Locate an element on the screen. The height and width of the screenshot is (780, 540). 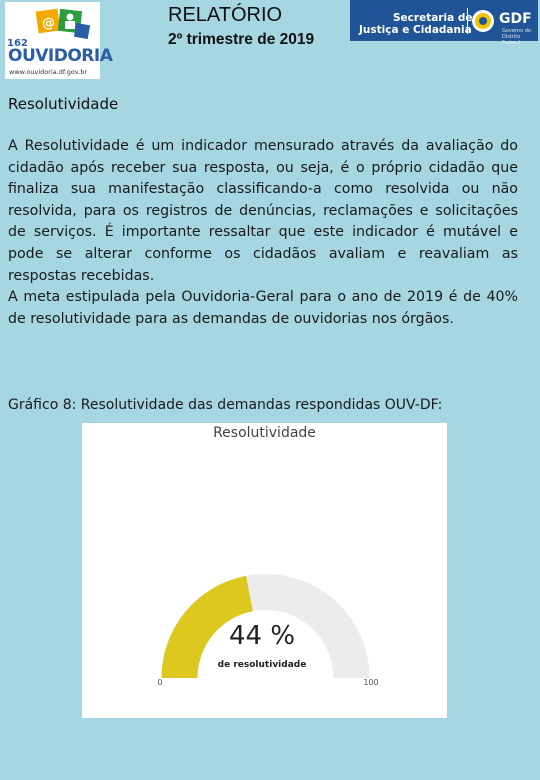
section-heading: Resolutividade is located at coordinates (63, 104).